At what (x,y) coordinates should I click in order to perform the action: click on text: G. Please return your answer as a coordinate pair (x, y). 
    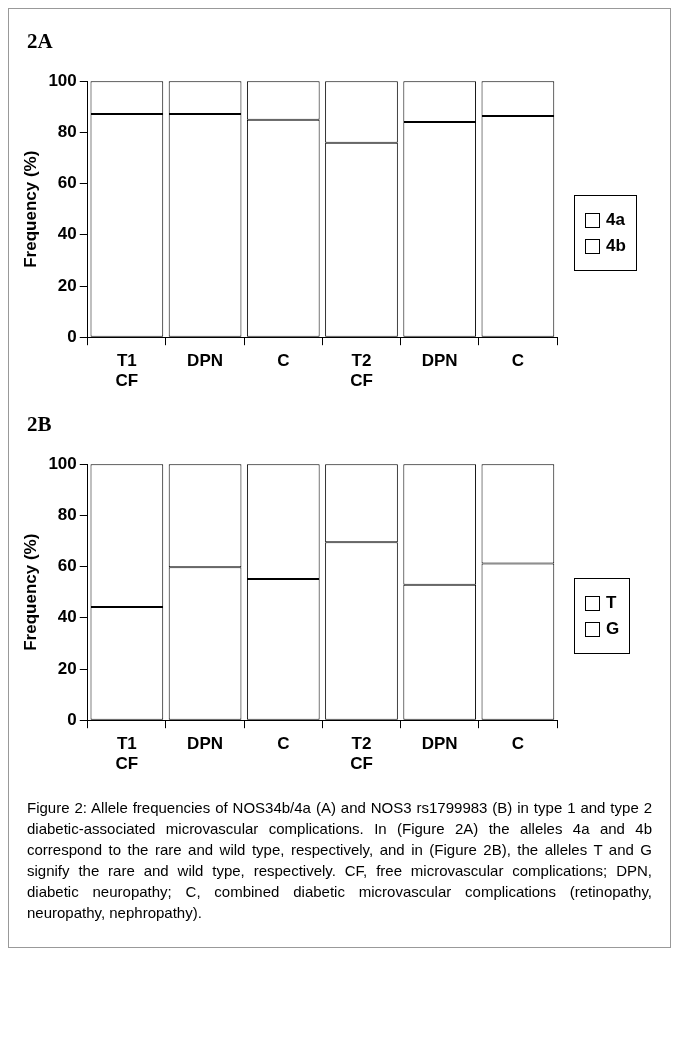
    Looking at the image, I should click on (613, 629).